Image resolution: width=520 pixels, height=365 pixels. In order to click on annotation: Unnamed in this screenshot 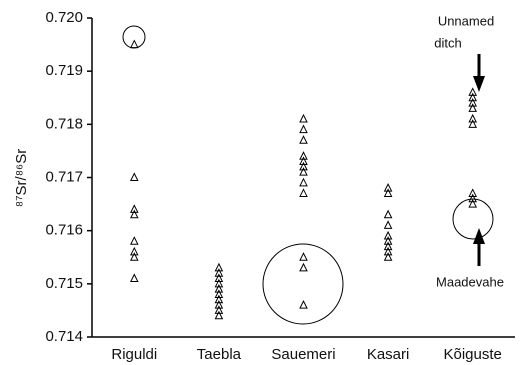, I will do `click(466, 20)`.